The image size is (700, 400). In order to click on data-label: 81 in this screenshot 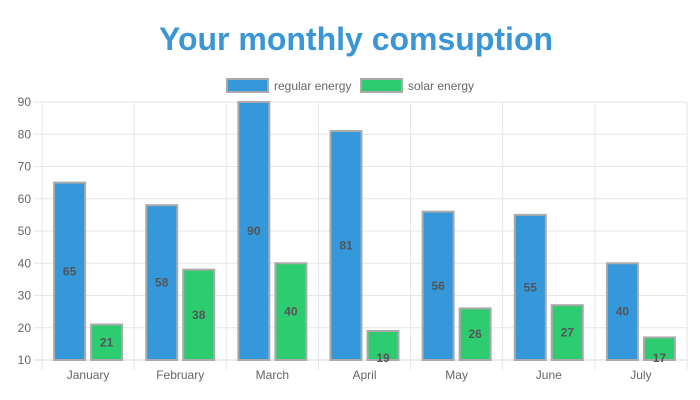, I will do `click(346, 246)`.